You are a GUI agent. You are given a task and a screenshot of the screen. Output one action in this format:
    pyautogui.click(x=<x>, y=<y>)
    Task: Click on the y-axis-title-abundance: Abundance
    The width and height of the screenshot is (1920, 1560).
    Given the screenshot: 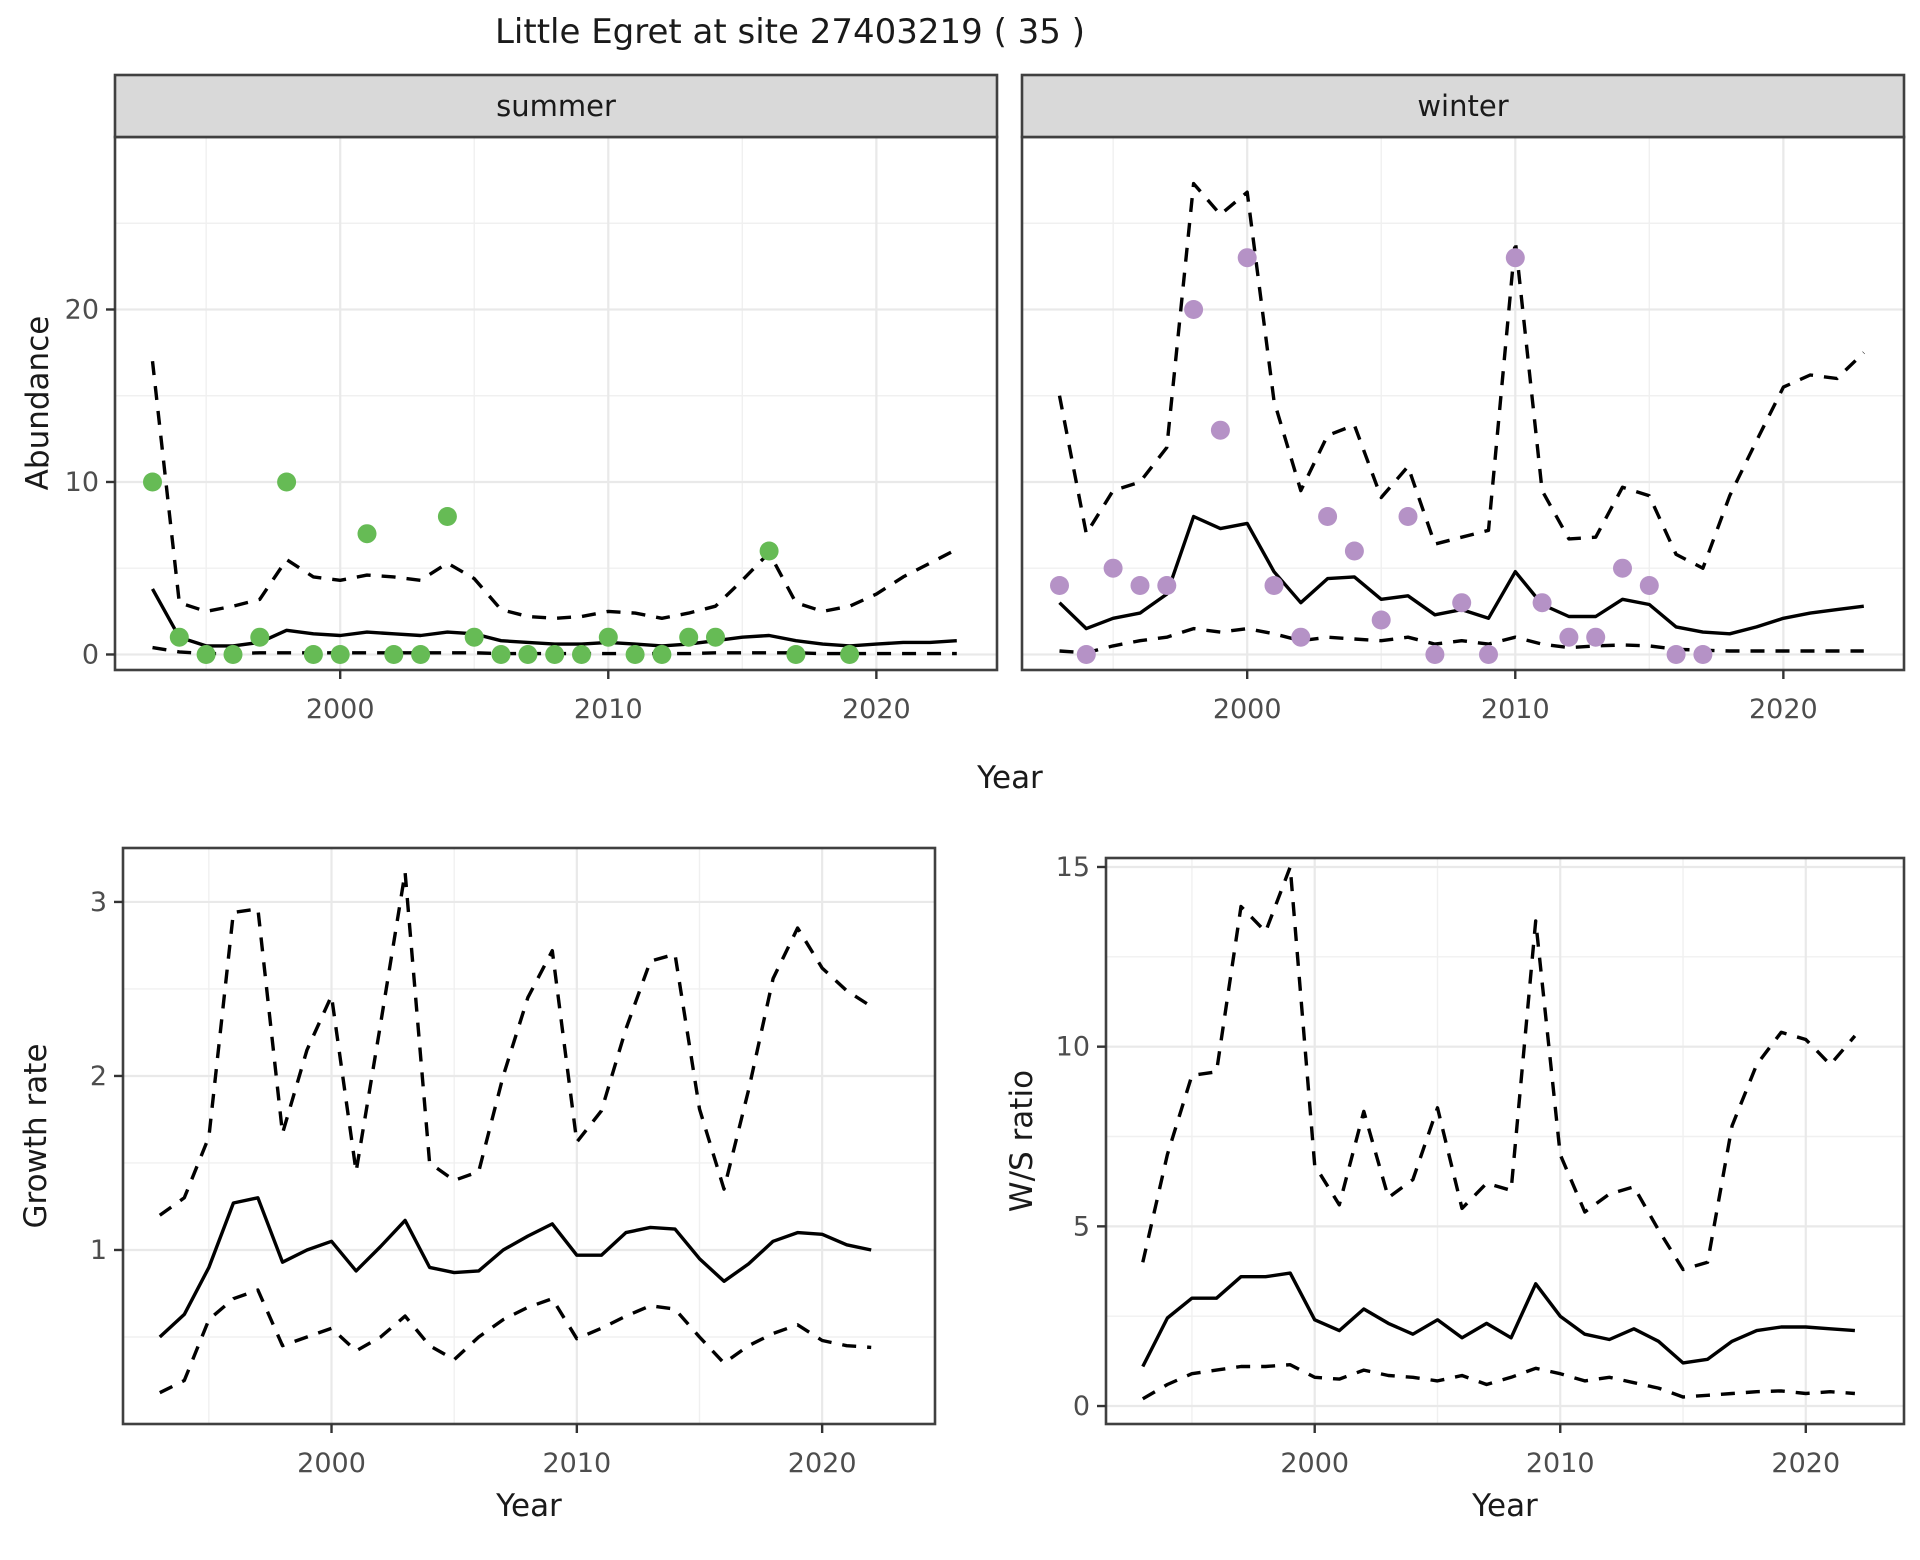 What is the action you would take?
    pyautogui.click(x=38, y=403)
    